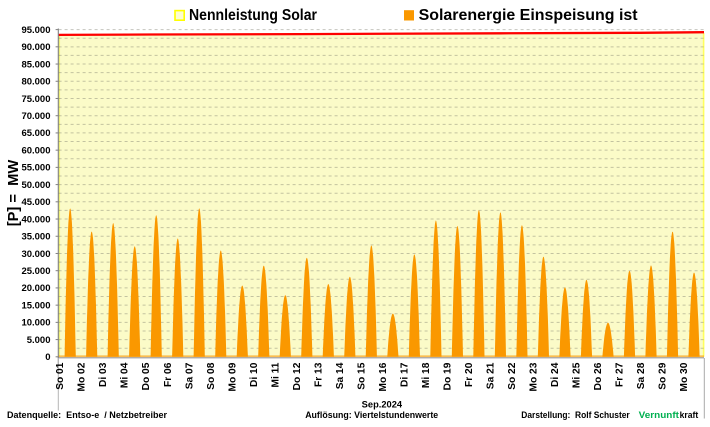 This screenshot has height=427, width=710. What do you see at coordinates (35, 219) in the screenshot?
I see `svg-text: 40.000` at bounding box center [35, 219].